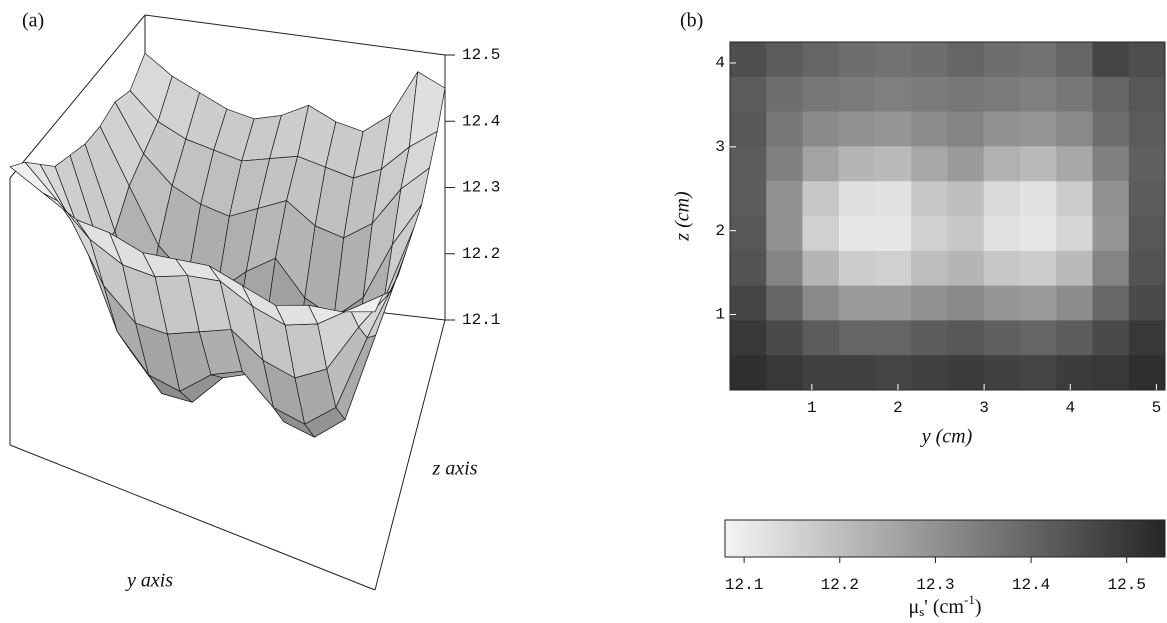  I want to click on colorbar-tick-label: 12.2, so click(840, 585).